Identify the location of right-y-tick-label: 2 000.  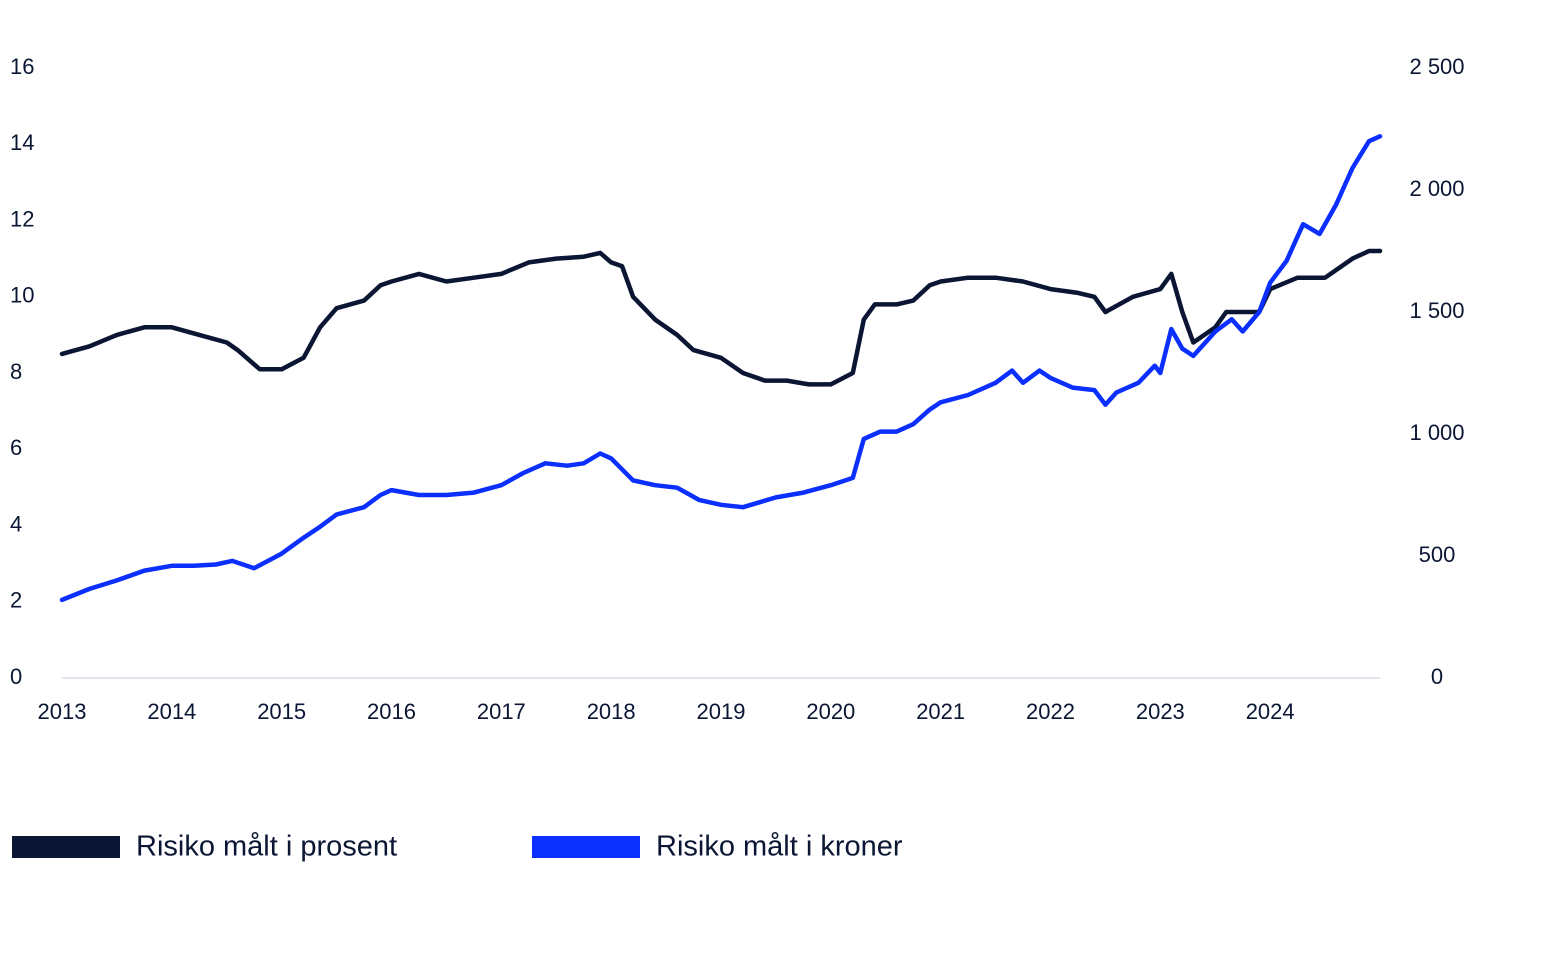
(1436, 188).